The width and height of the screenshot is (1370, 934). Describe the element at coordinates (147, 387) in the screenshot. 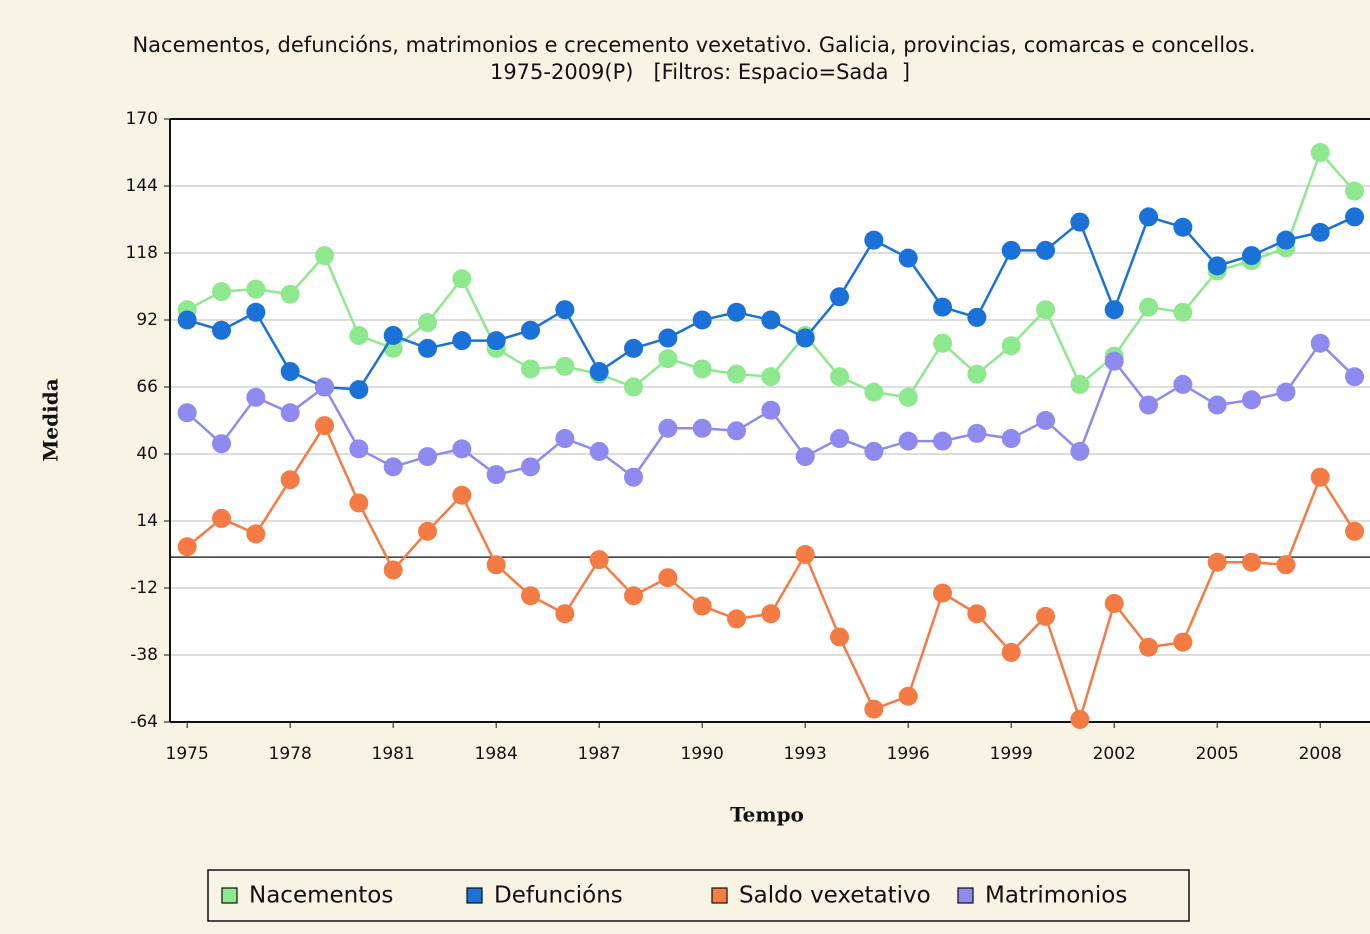

I see `y-tick-label: 66` at that location.